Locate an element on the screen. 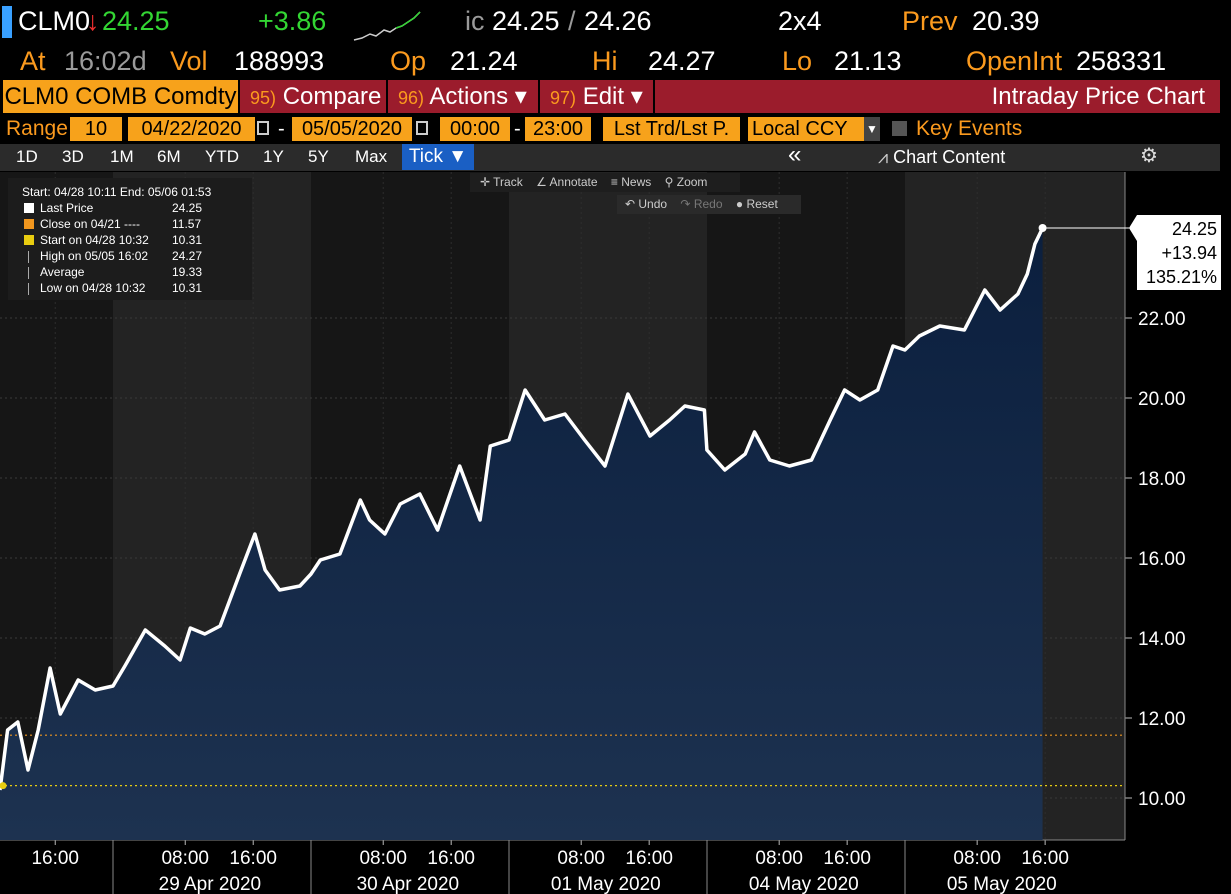  tool-button: ✛ Track is located at coordinates (501, 182).